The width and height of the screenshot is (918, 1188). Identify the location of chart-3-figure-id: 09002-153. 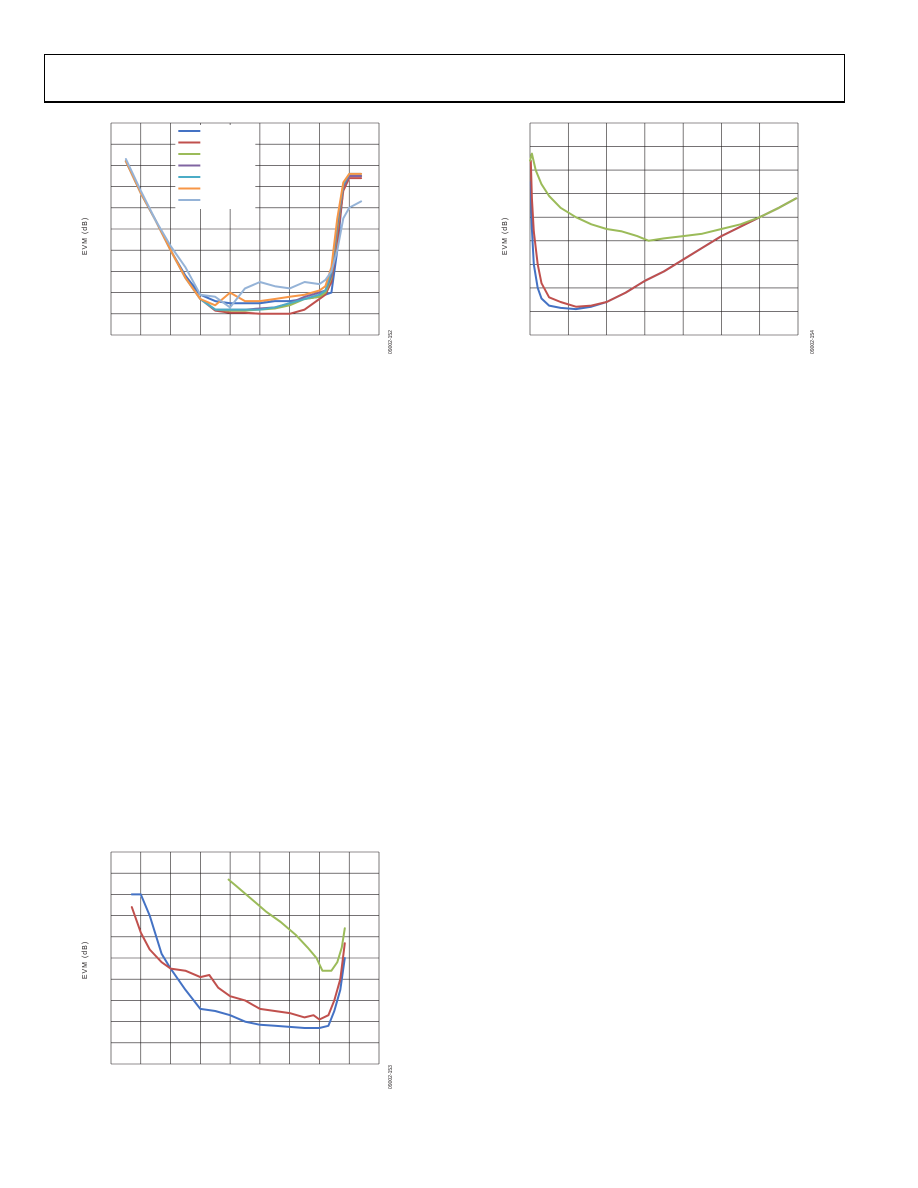
(391, 1077).